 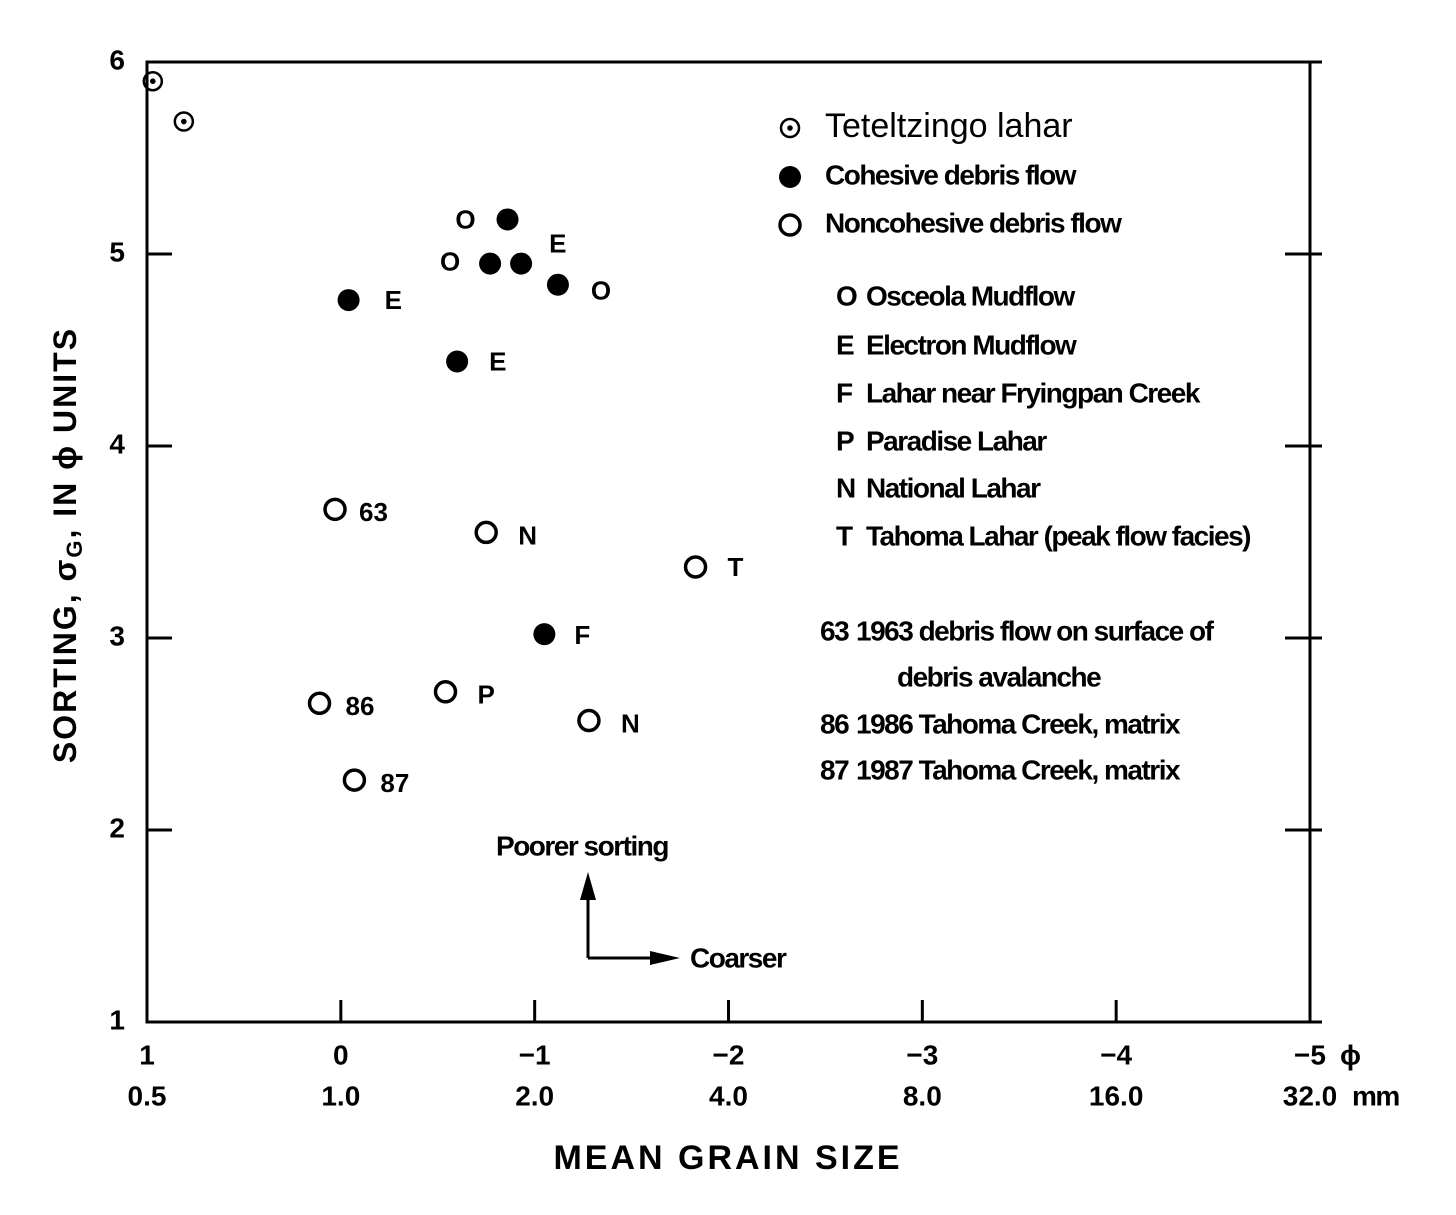 What do you see at coordinates (1018, 769) in the screenshot?
I see `key-text: 1987 Tahoma Creek, matrix` at bounding box center [1018, 769].